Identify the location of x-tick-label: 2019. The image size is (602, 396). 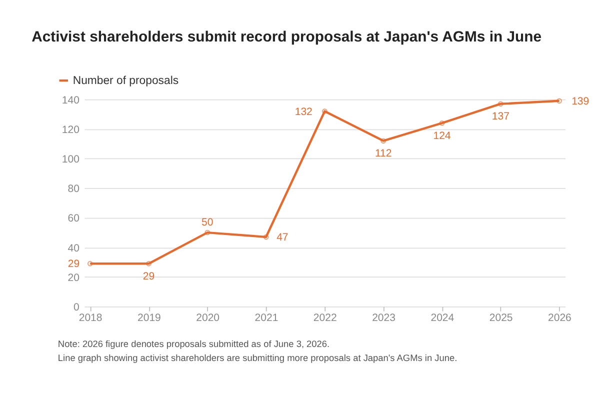
(149, 318).